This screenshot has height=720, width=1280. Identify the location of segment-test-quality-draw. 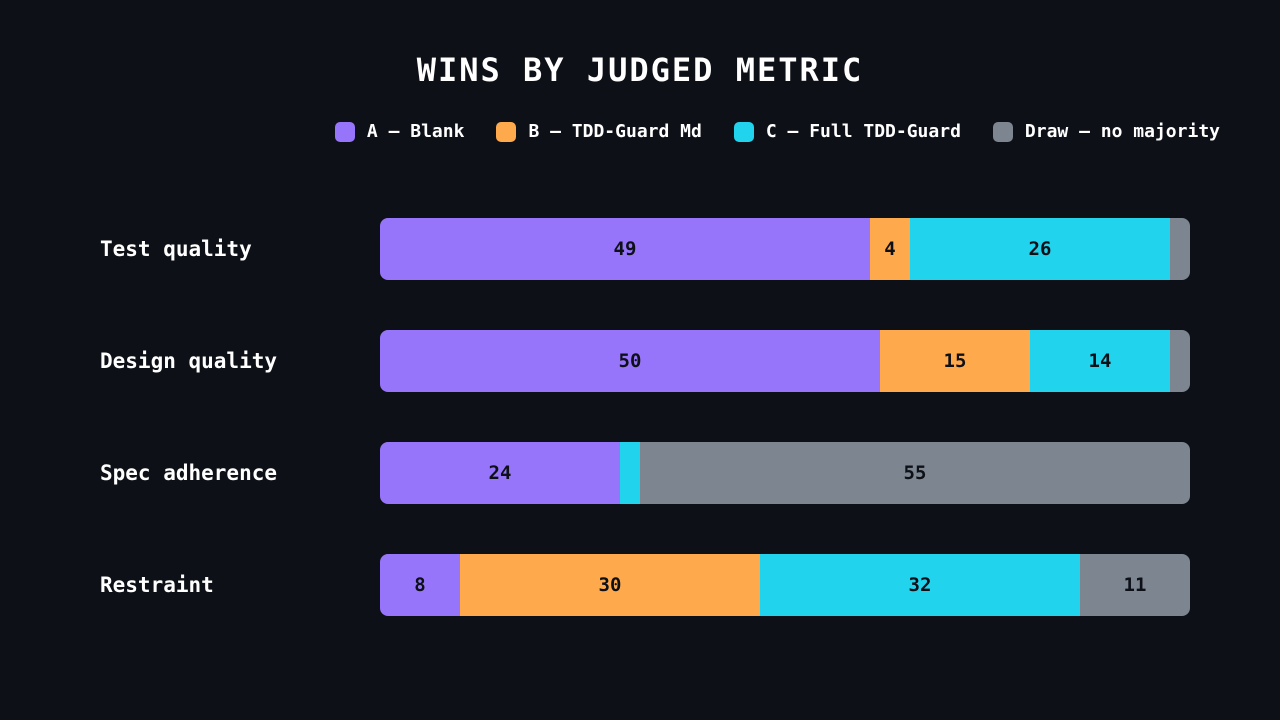
(1180, 249).